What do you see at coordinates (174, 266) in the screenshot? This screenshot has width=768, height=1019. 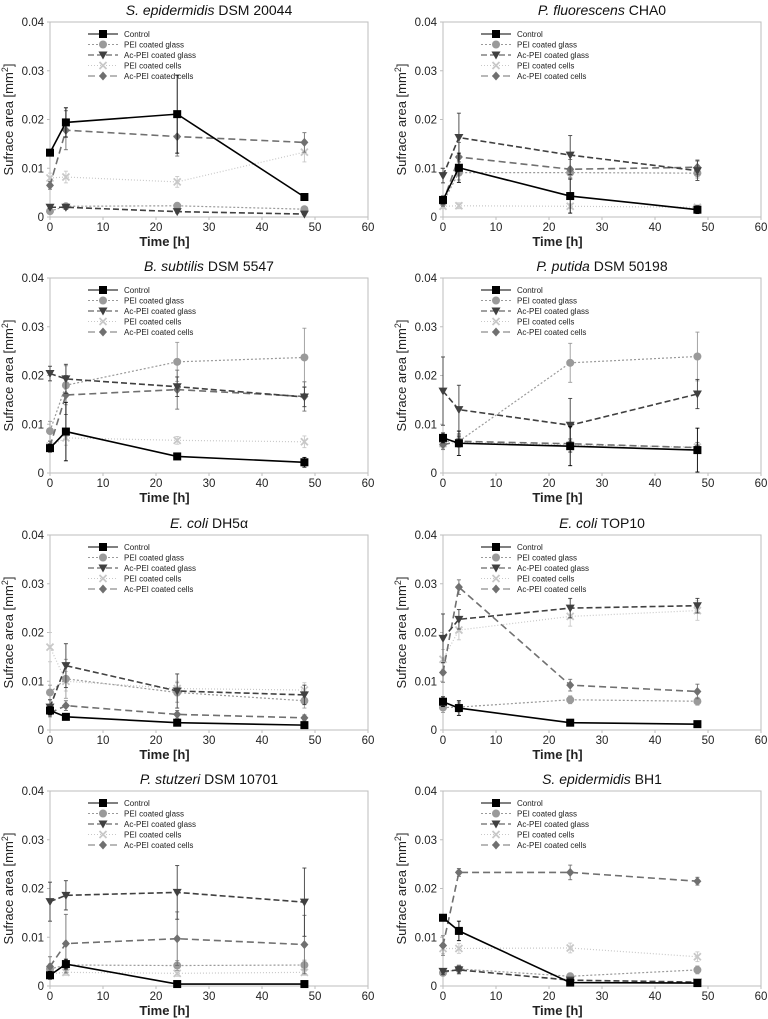 I see `title-species: B. subtilis` at bounding box center [174, 266].